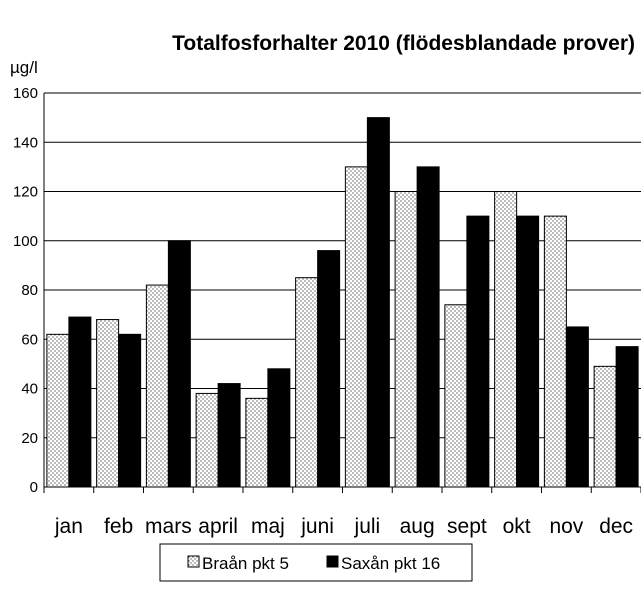 The image size is (641, 598). Describe the element at coordinates (406, 339) in the screenshot. I see `bar-braan-aug` at that location.